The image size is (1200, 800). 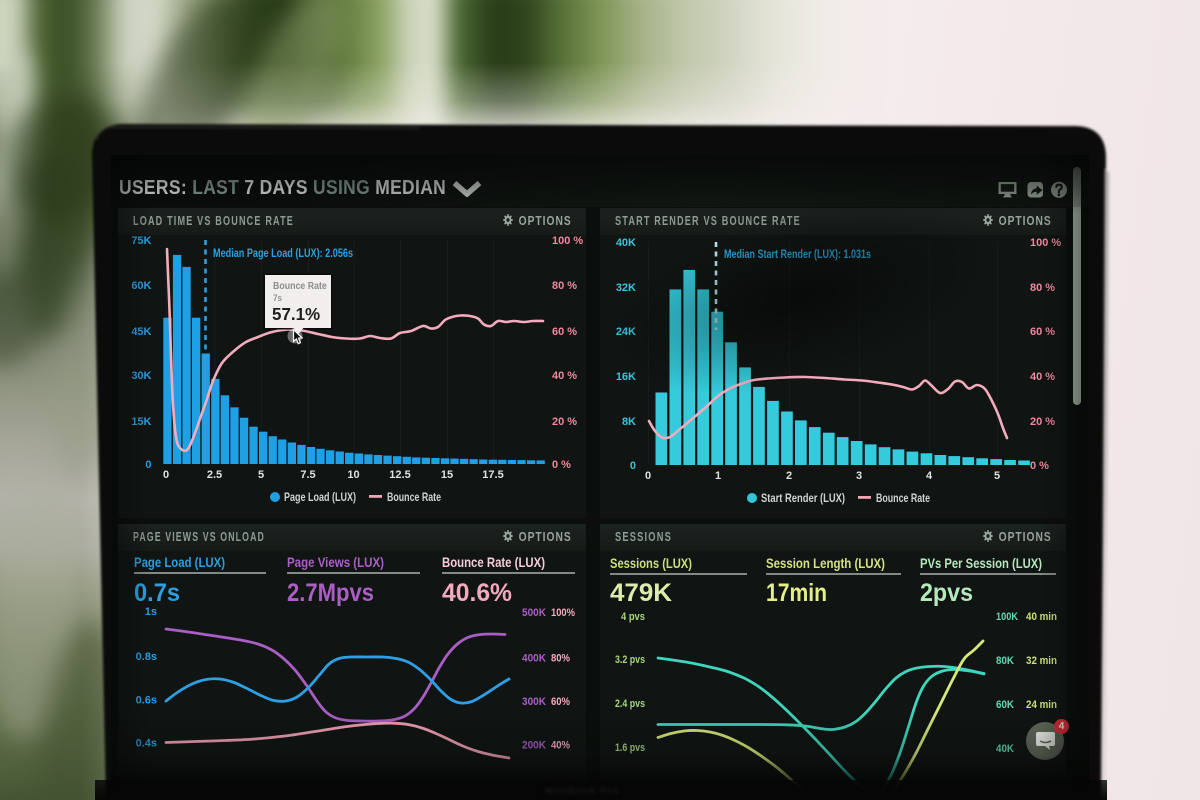 What do you see at coordinates (534, 746) in the screenshot?
I see `svg-text: 200K` at bounding box center [534, 746].